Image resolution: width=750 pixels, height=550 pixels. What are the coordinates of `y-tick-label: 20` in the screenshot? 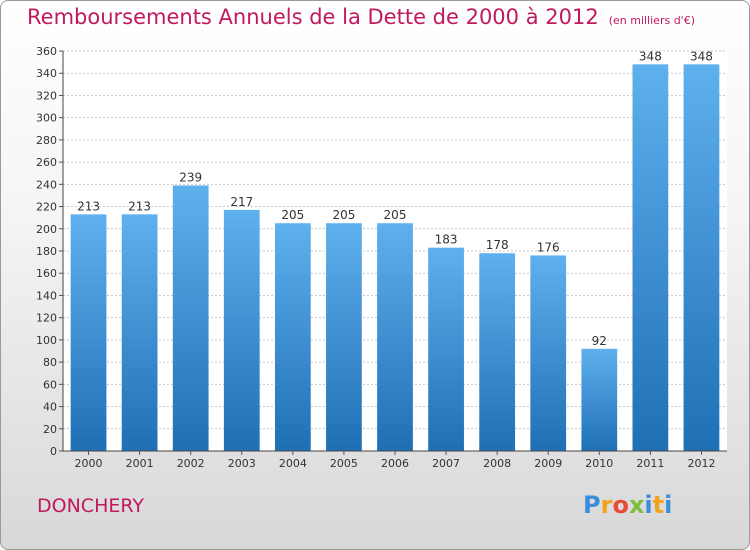 It's located at (50, 429).